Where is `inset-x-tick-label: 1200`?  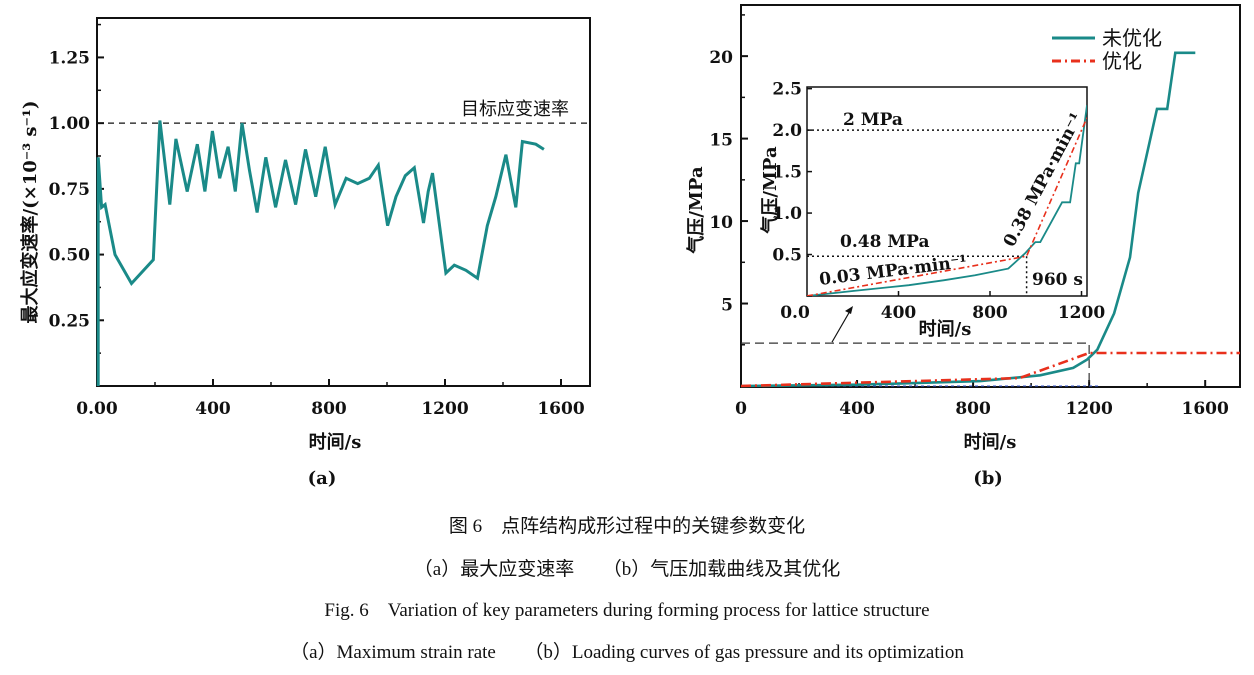
inset-x-tick-label: 1200 is located at coordinates (1081, 313).